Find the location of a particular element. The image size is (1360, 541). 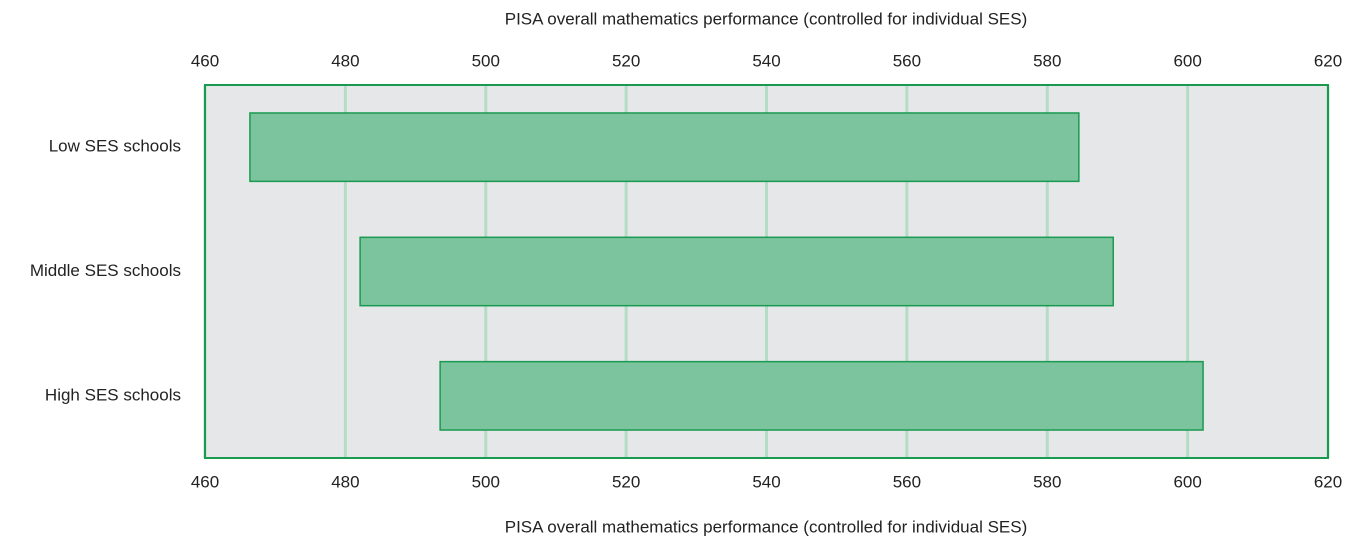

x-tick-label-top: 600 is located at coordinates (1187, 60).